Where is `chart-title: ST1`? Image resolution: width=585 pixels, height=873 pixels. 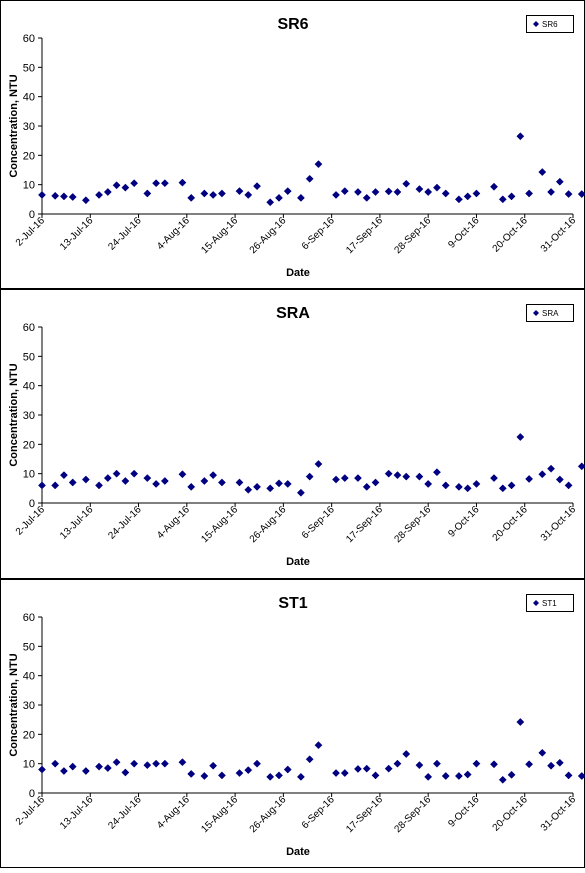
chart-title: ST1 is located at coordinates (292, 603).